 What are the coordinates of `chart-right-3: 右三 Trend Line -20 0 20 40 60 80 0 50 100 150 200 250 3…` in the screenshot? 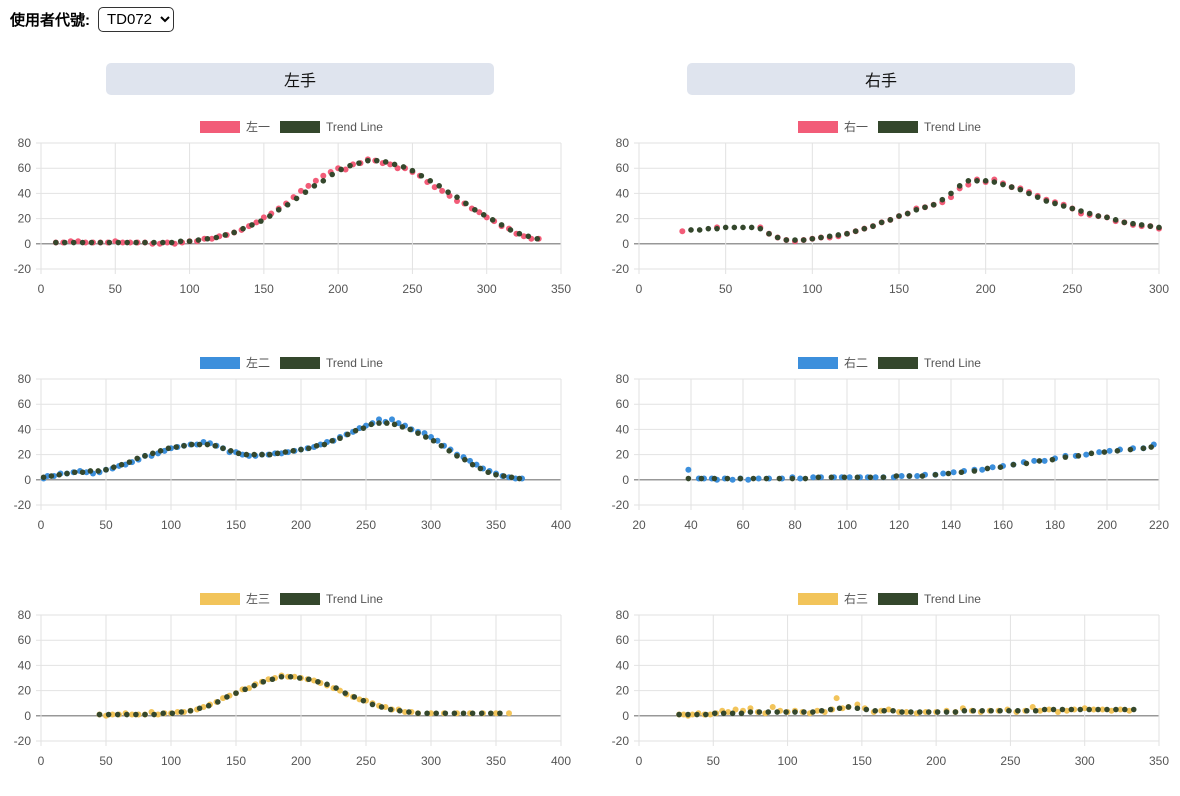 It's located at (891, 679).